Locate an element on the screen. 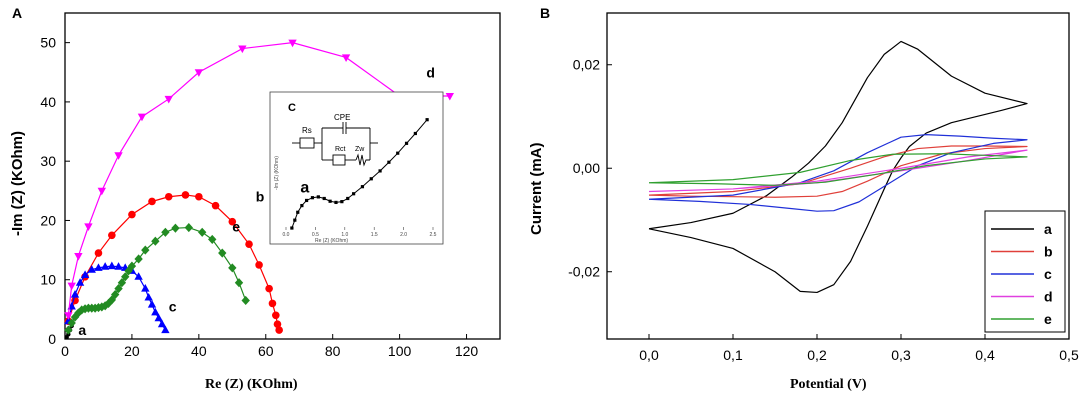 The image size is (1084, 402). panel-letter-a: A is located at coordinates (17, 13).